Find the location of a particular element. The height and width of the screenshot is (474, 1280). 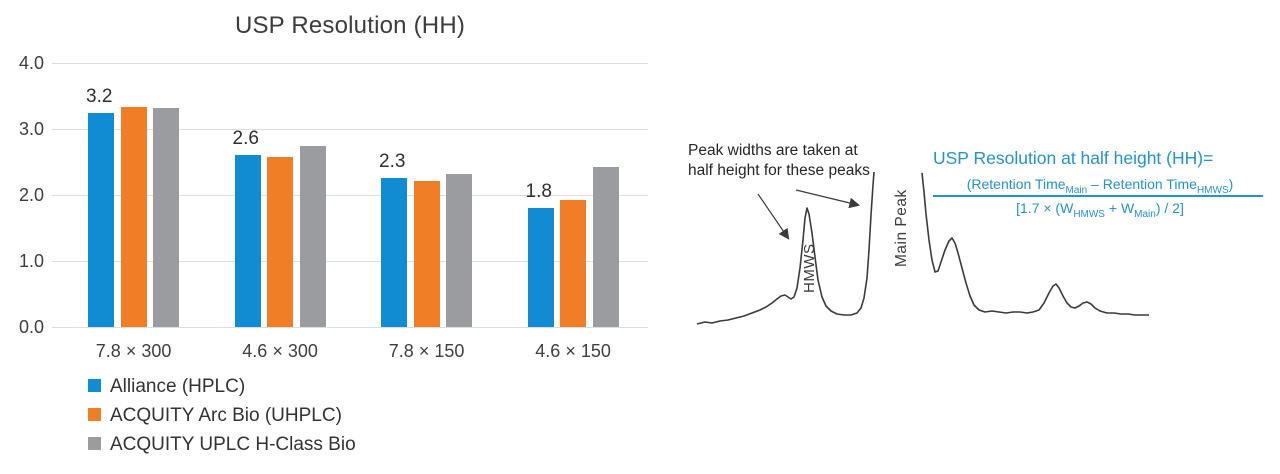

y-axis-tick-label: 1.0 is located at coordinates (31, 261).